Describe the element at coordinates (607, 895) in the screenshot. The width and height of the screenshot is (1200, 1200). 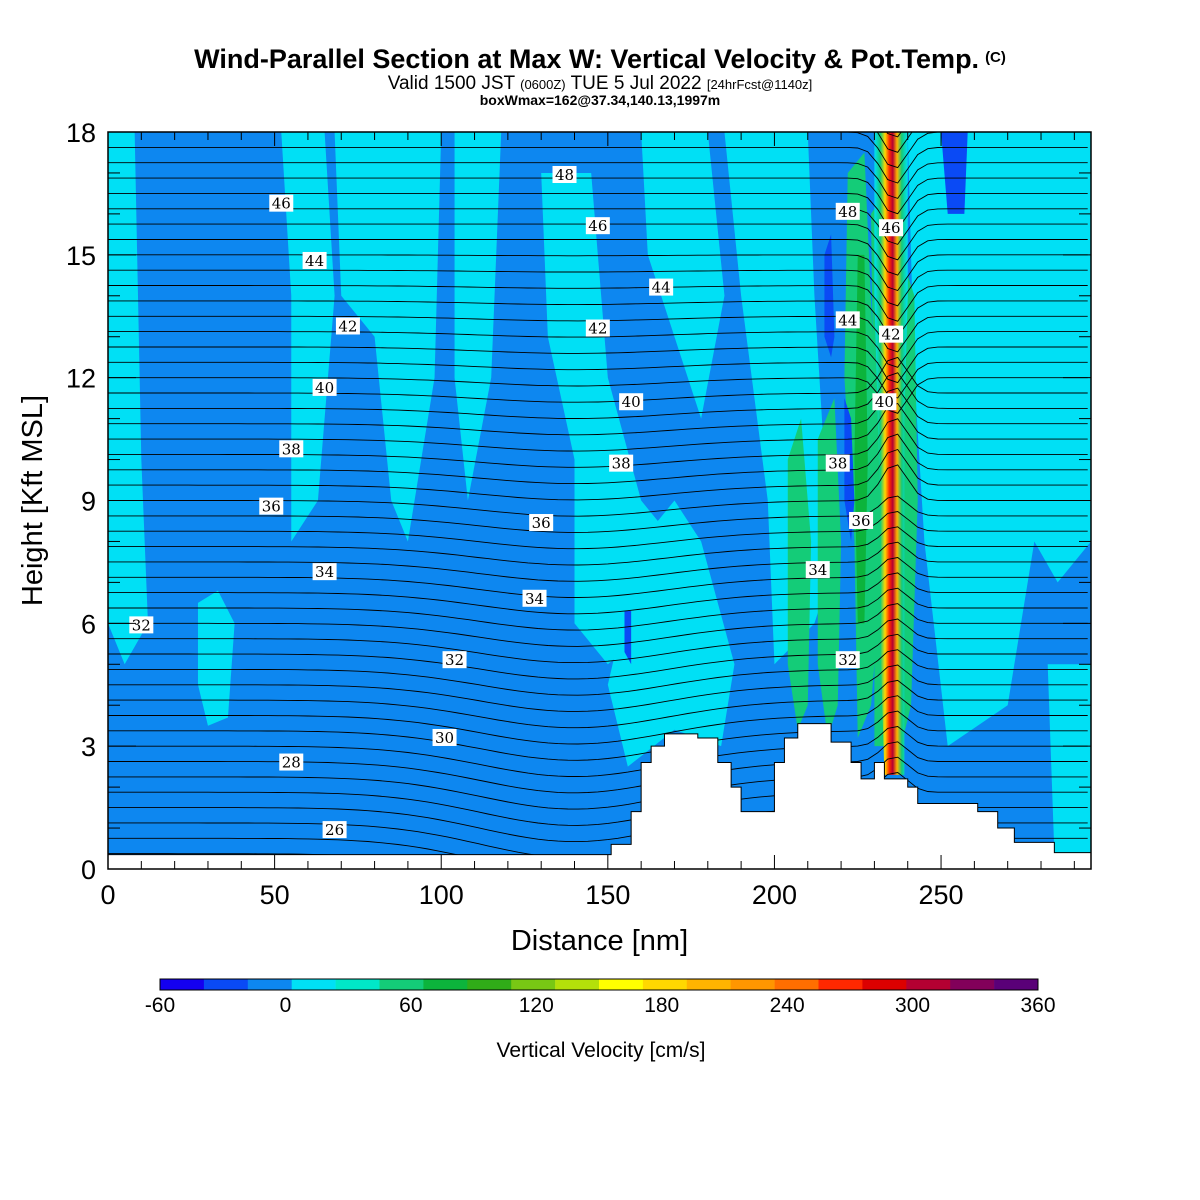
I see `x-tick-label: 150` at that location.